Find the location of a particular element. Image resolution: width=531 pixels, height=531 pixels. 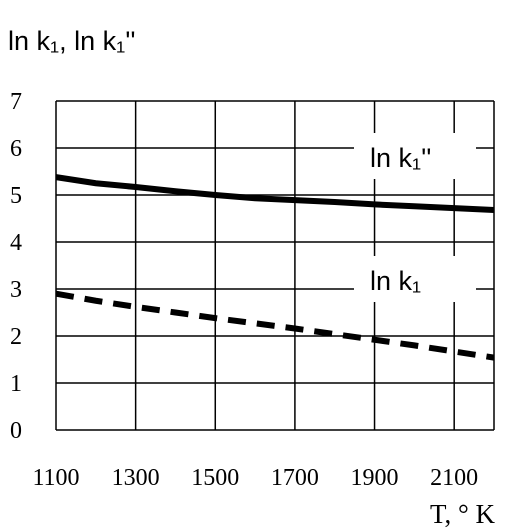

x-tick-label: 1700 is located at coordinates (295, 478).